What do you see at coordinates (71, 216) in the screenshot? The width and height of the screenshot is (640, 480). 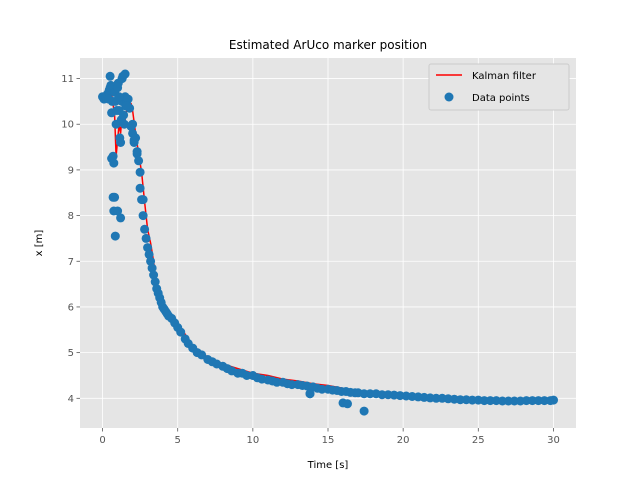 I see `y-tick-label: 8` at bounding box center [71, 216].